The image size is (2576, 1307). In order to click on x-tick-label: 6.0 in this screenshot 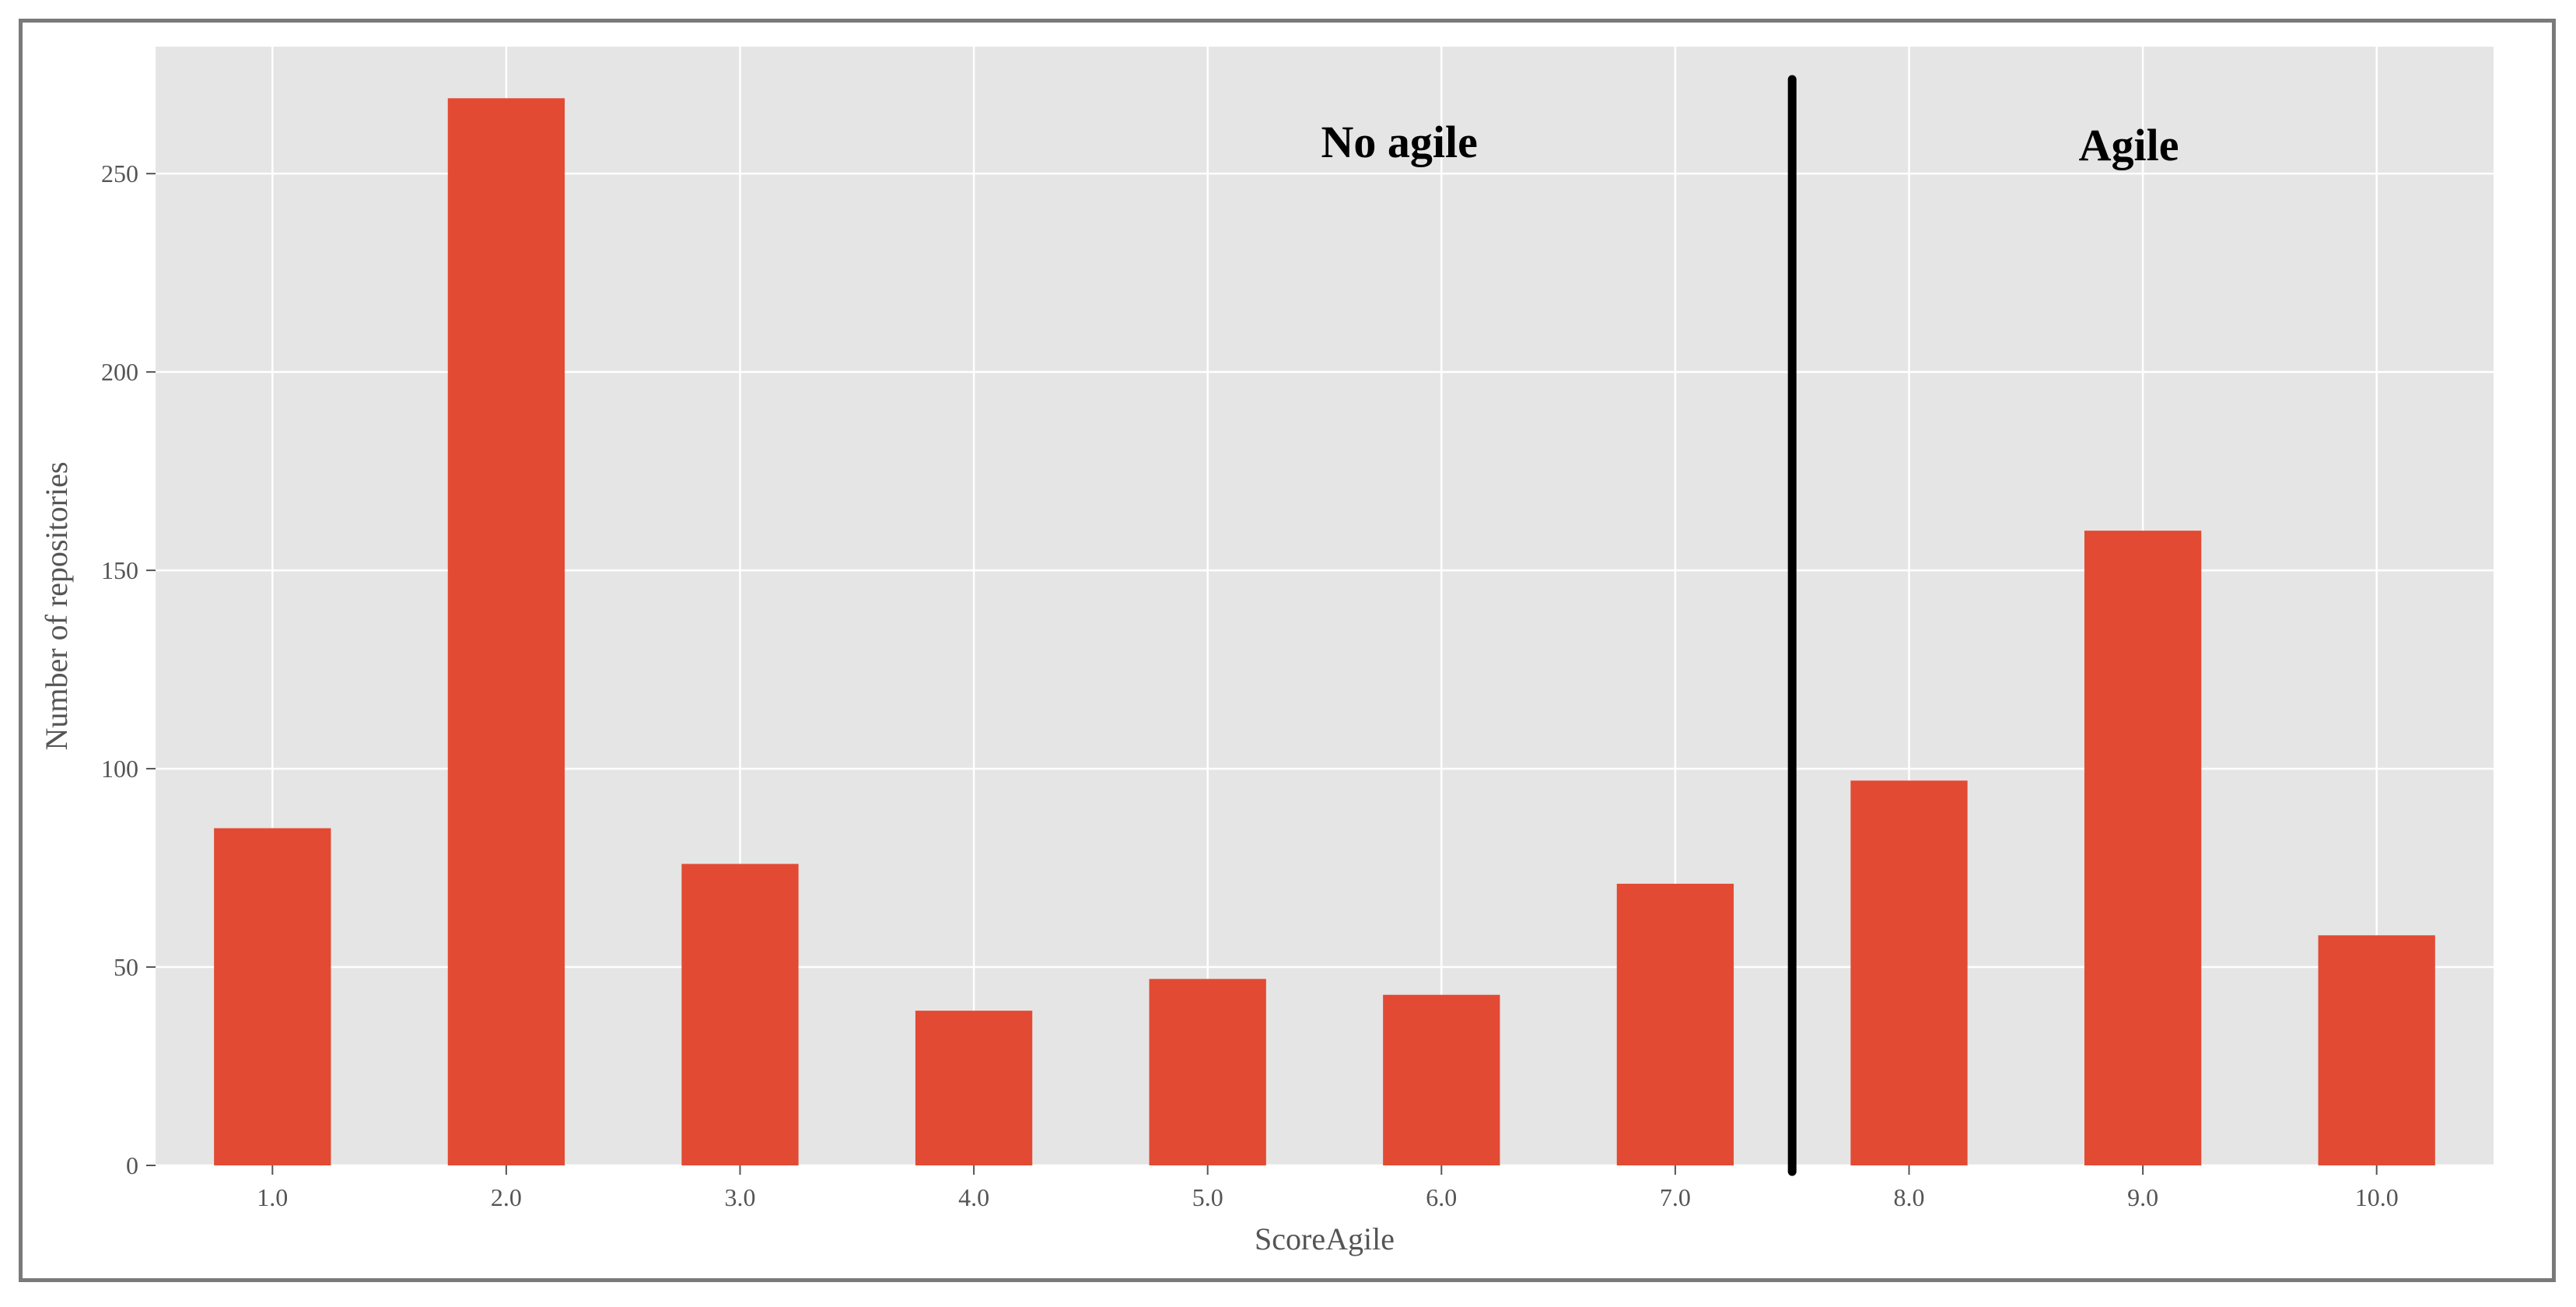, I will do `click(1441, 1197)`.